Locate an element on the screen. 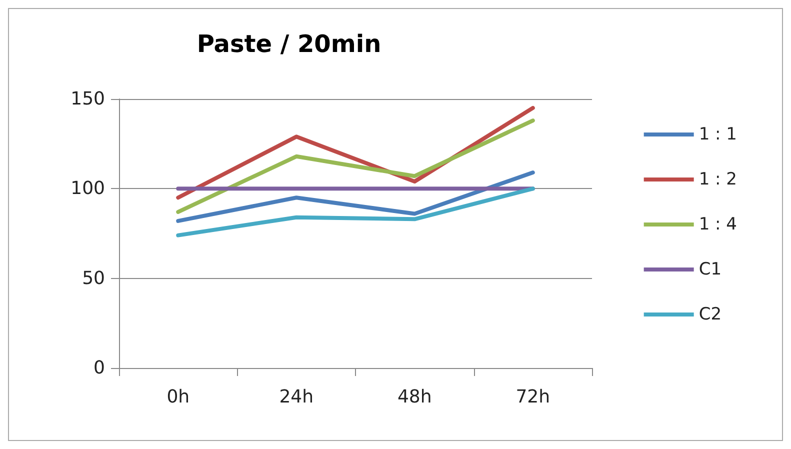  legend-label: C1 is located at coordinates (710, 270).